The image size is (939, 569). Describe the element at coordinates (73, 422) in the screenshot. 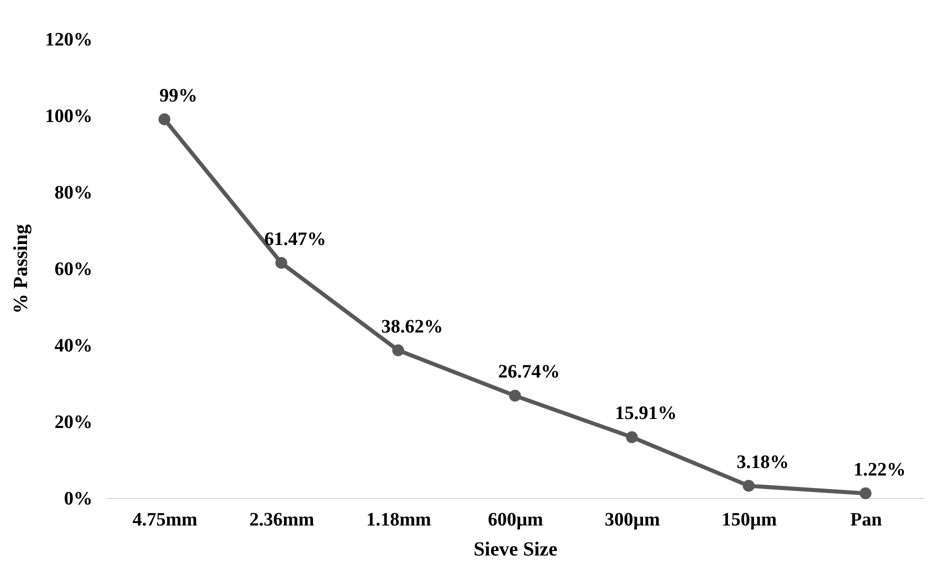

I see `y-tick-label: 20%` at that location.